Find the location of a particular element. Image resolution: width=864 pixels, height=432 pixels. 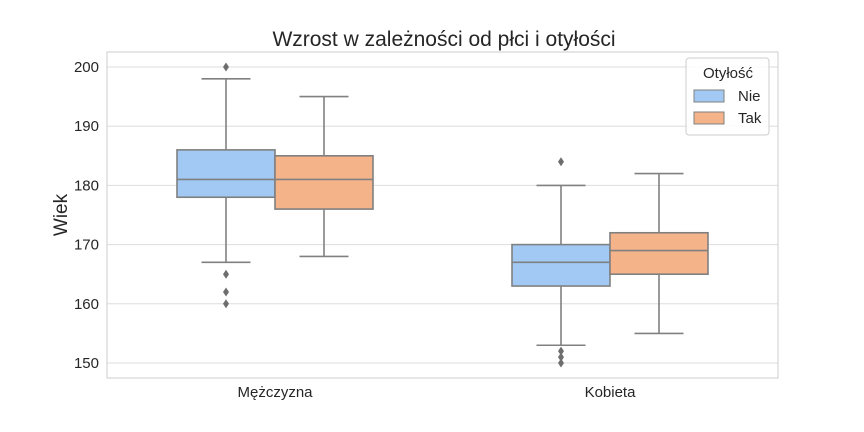

legend-entries: Nie Tak is located at coordinates (727, 107).